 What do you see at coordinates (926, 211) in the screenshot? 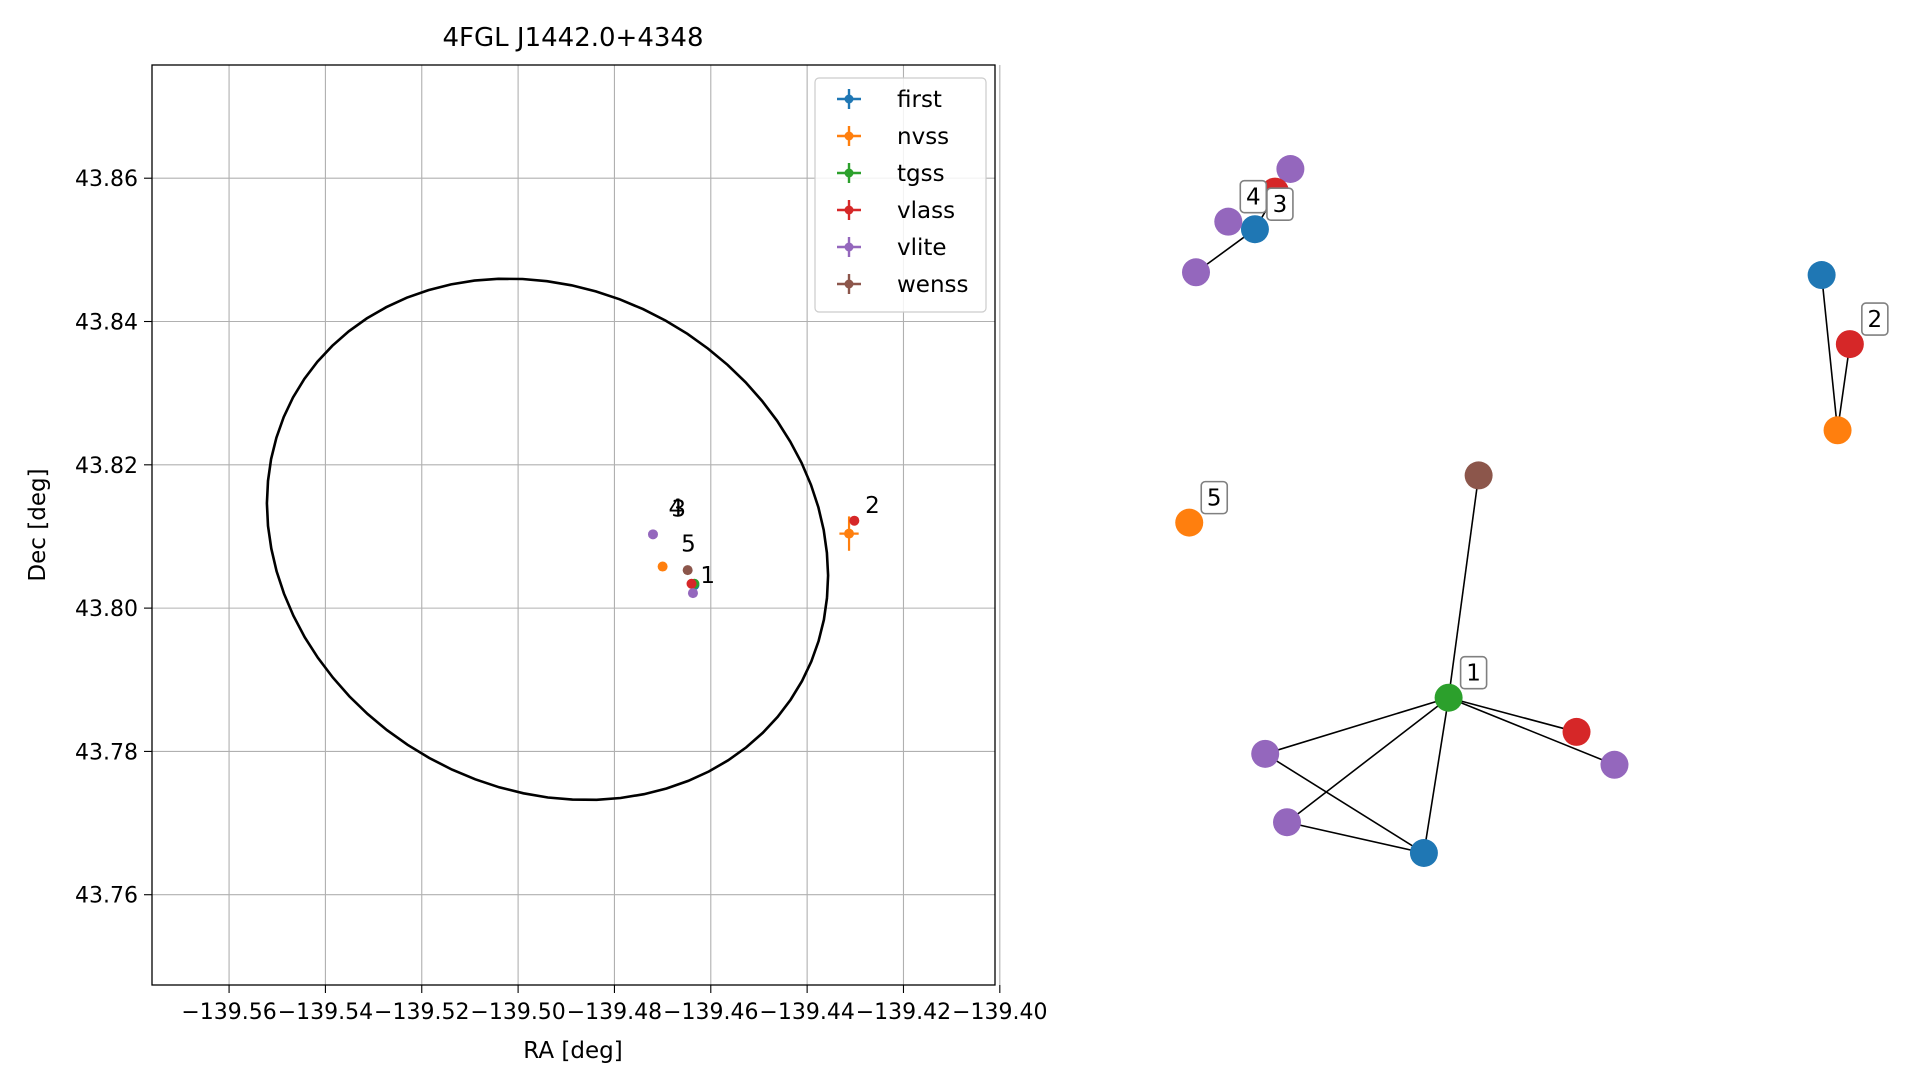
I see `legend-label: vlass` at bounding box center [926, 211].